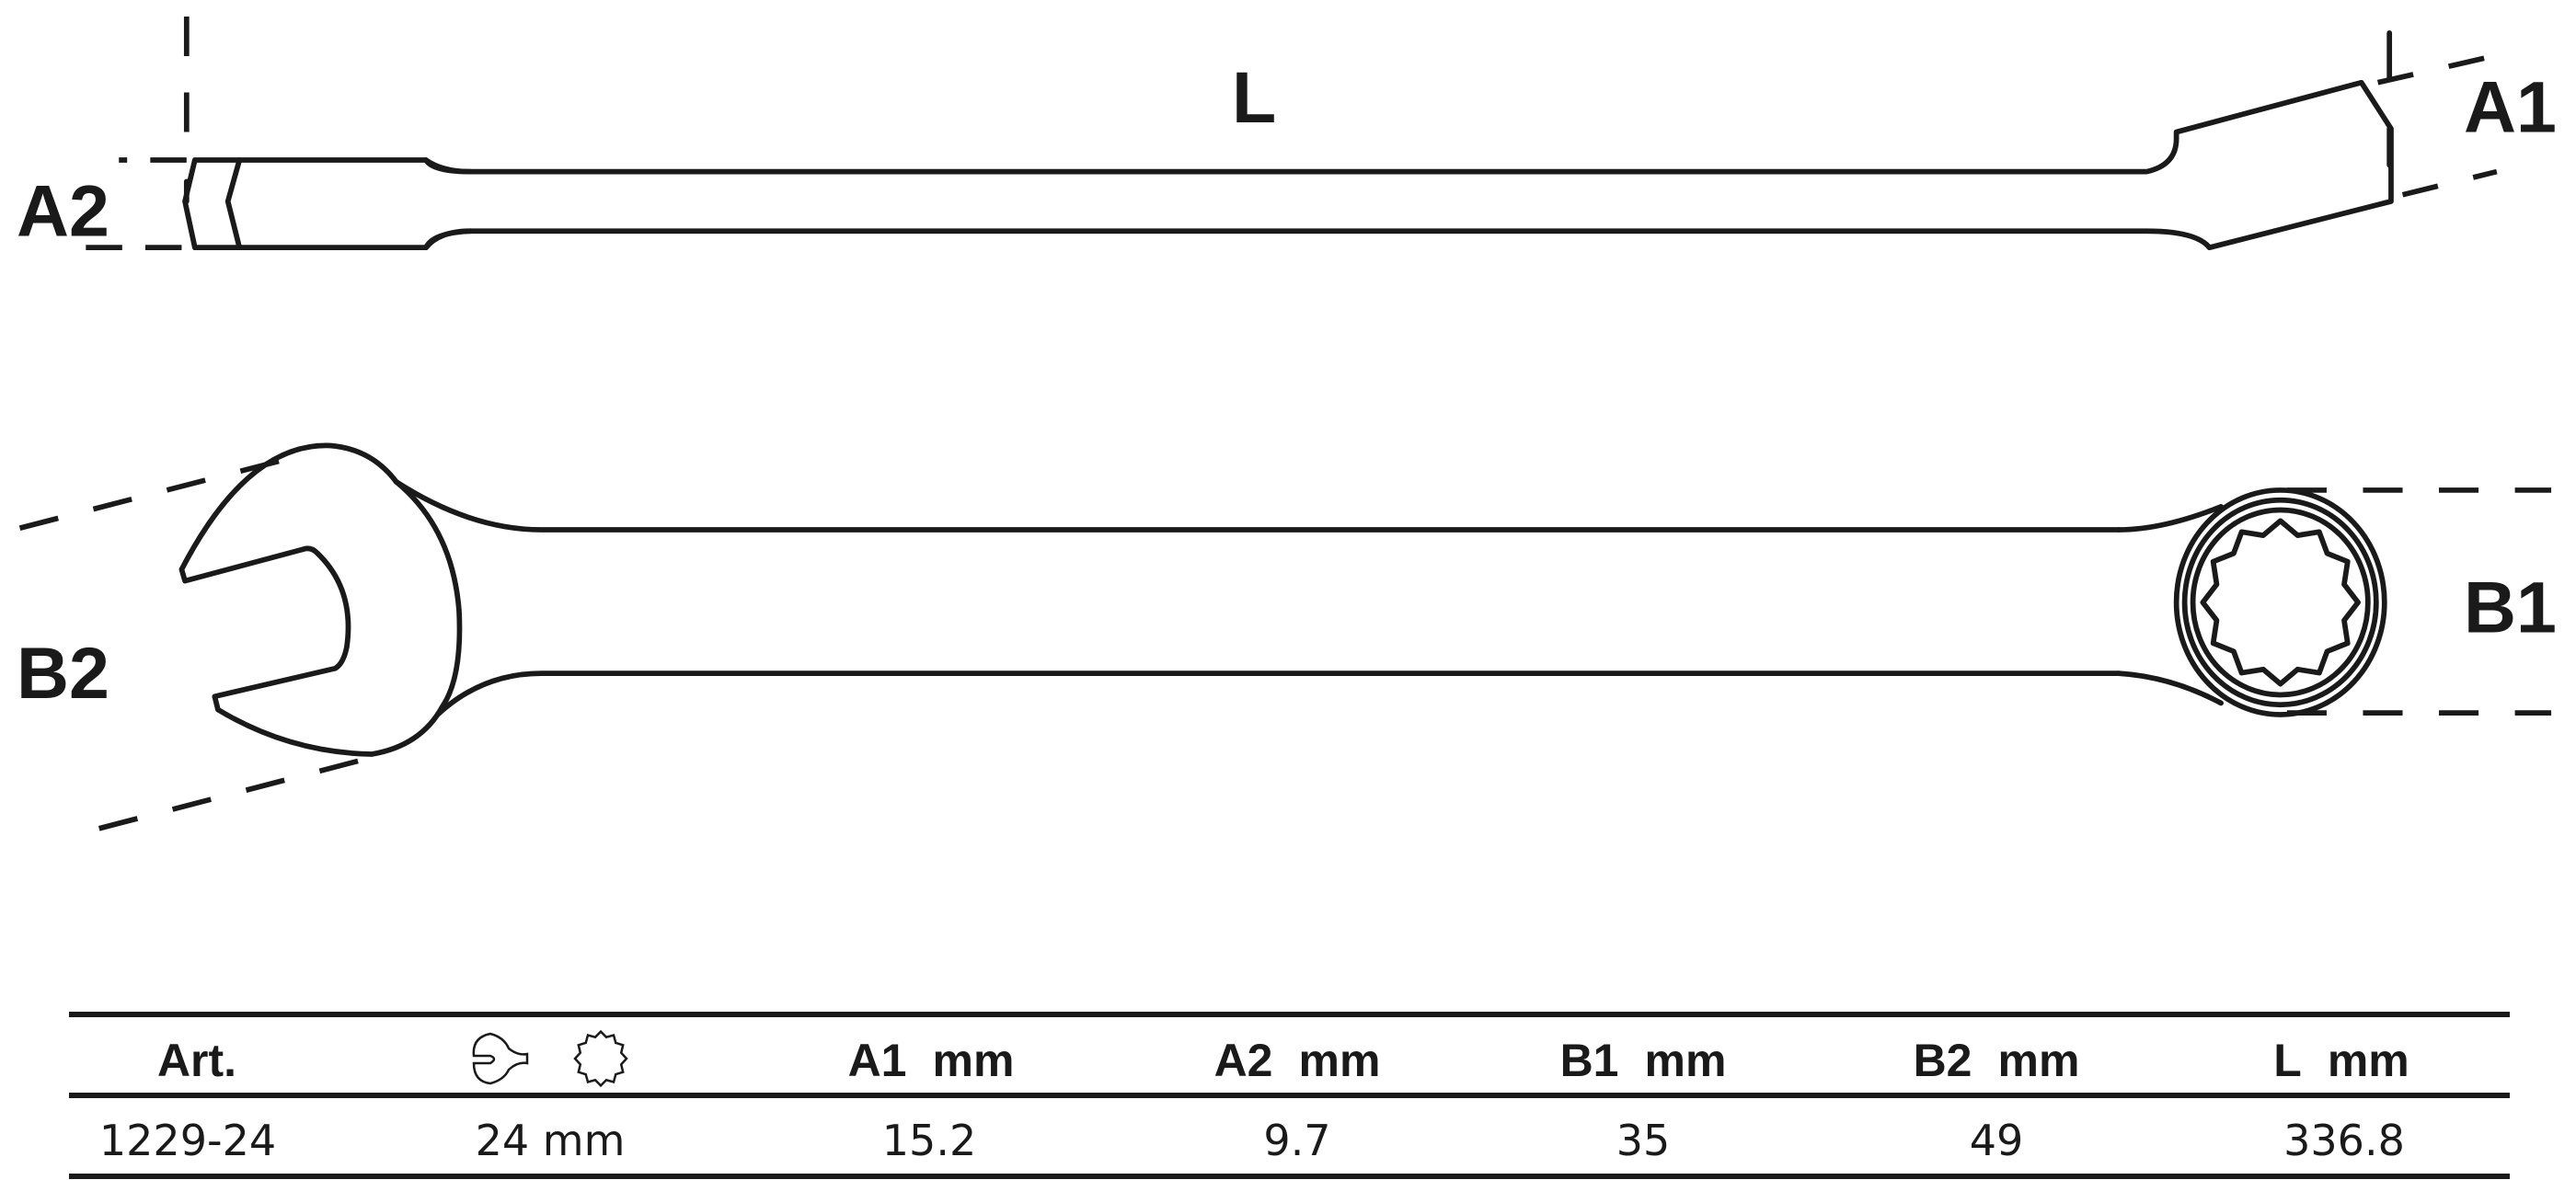 This screenshot has width=2576, height=1180. What do you see at coordinates (1643, 1140) in the screenshot?
I see `cell-b1: 35` at bounding box center [1643, 1140].